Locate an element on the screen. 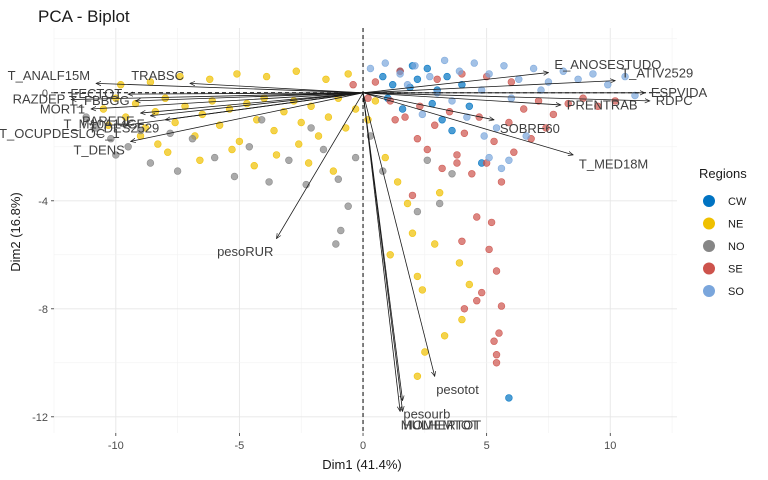  arrow-e_anosestudo is located at coordinates (455, 83).